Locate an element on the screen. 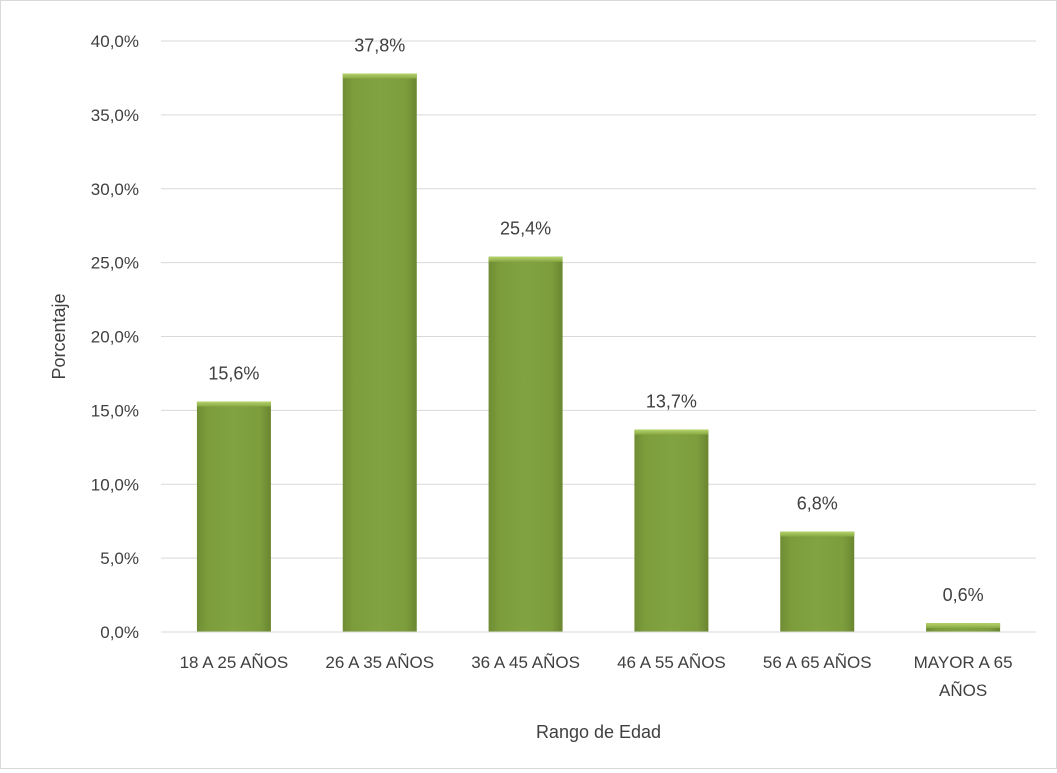 The height and width of the screenshot is (773, 1057). y-tick-label: 35,0% is located at coordinates (115, 115).